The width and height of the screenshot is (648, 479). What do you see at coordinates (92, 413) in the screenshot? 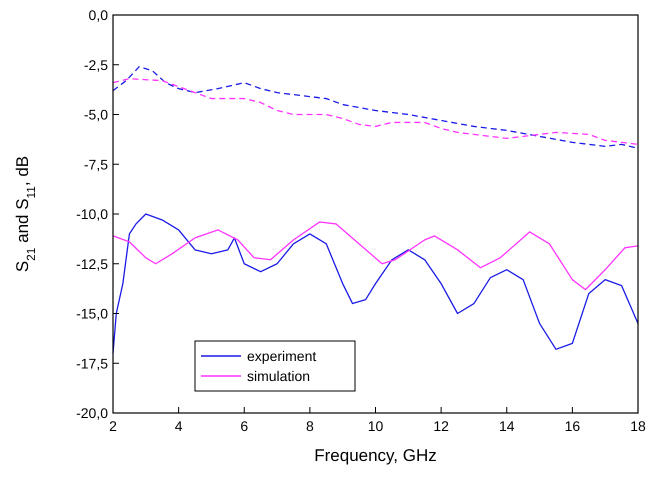
I see `y-tick-label: -20,0` at bounding box center [92, 413].